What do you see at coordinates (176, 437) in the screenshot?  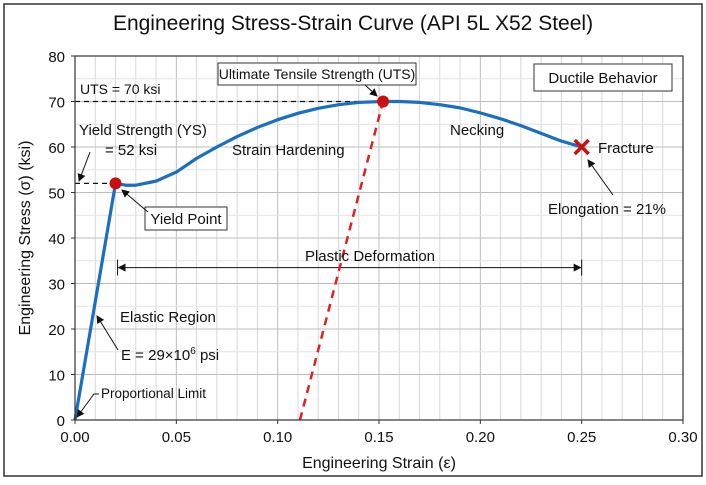 I see `x-tick-label: 0.05` at bounding box center [176, 437].